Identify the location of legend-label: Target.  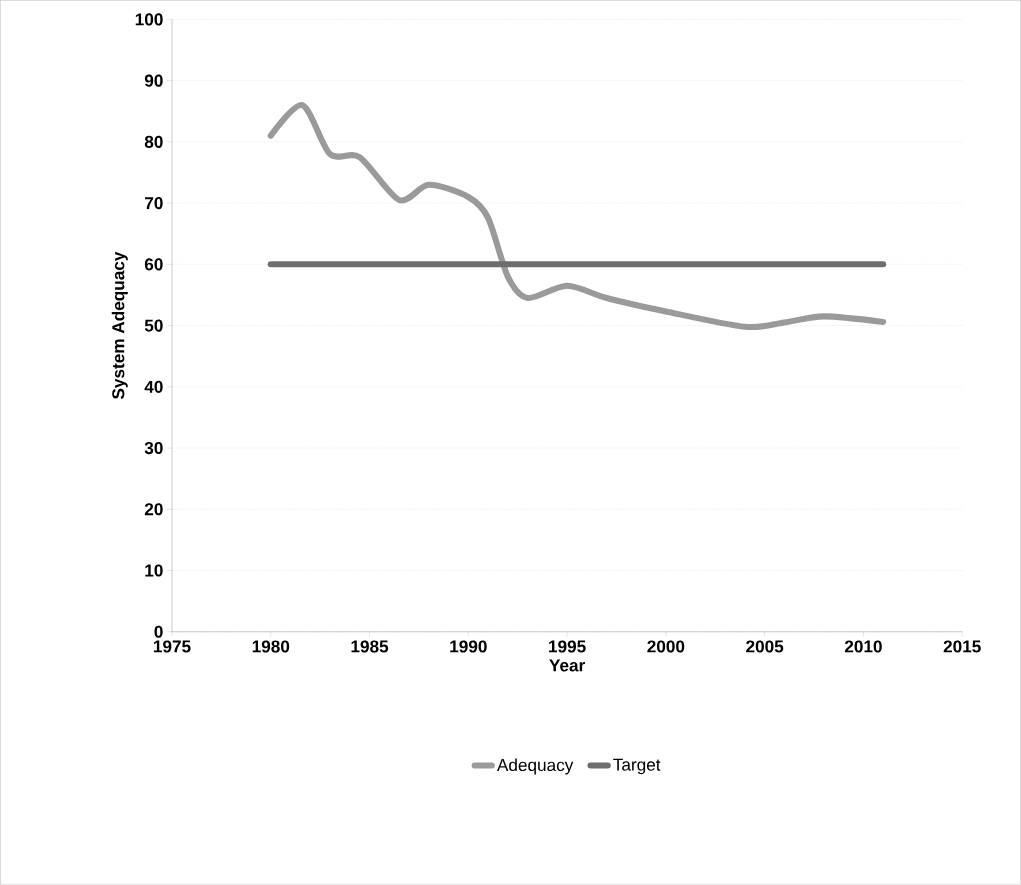
(637, 766).